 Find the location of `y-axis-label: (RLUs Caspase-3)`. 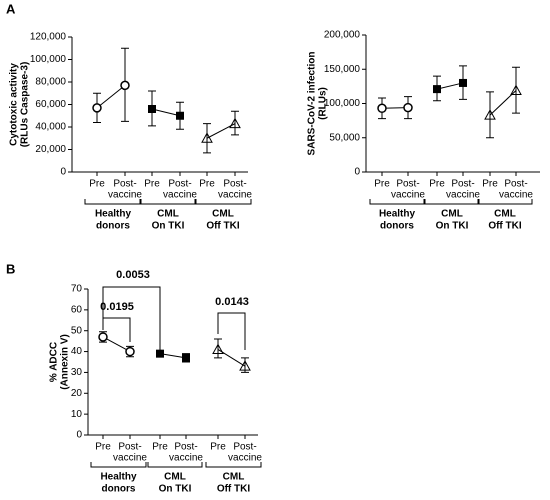

y-axis-label: (RLUs Caspase-3) is located at coordinates (25, 105).